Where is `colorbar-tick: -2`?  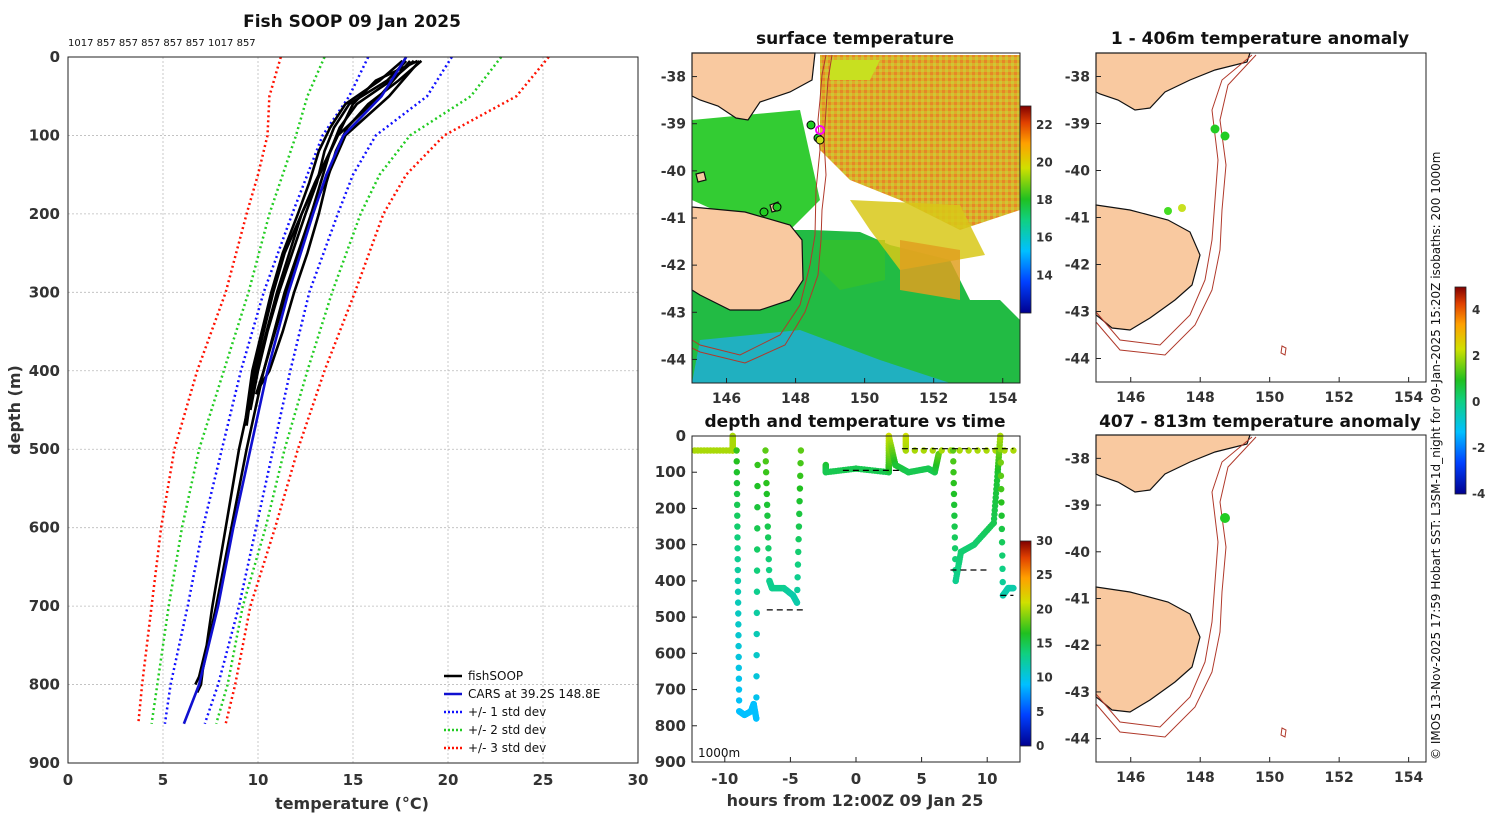
colorbar-tick: -2 is located at coordinates (1478, 448).